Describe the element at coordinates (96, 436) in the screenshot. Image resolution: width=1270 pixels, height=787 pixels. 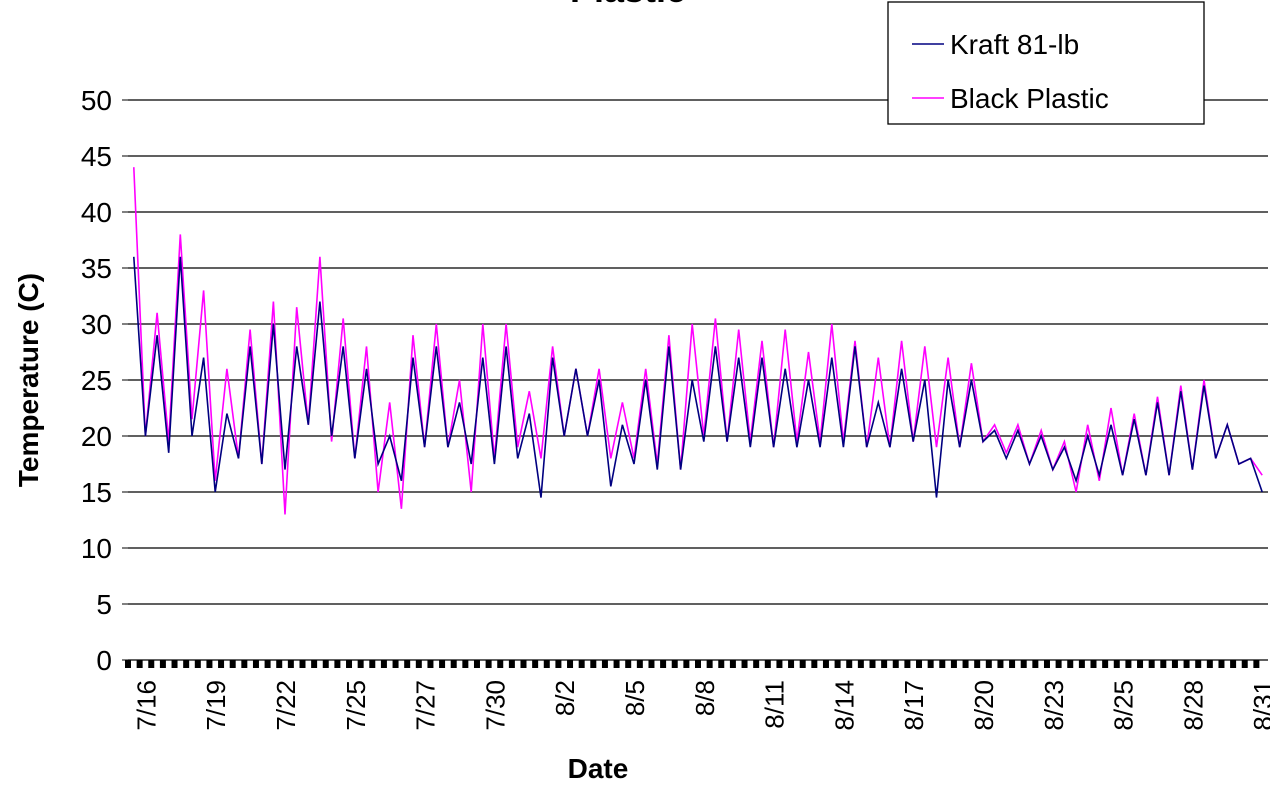
I see `y-tick-label: 20` at that location.